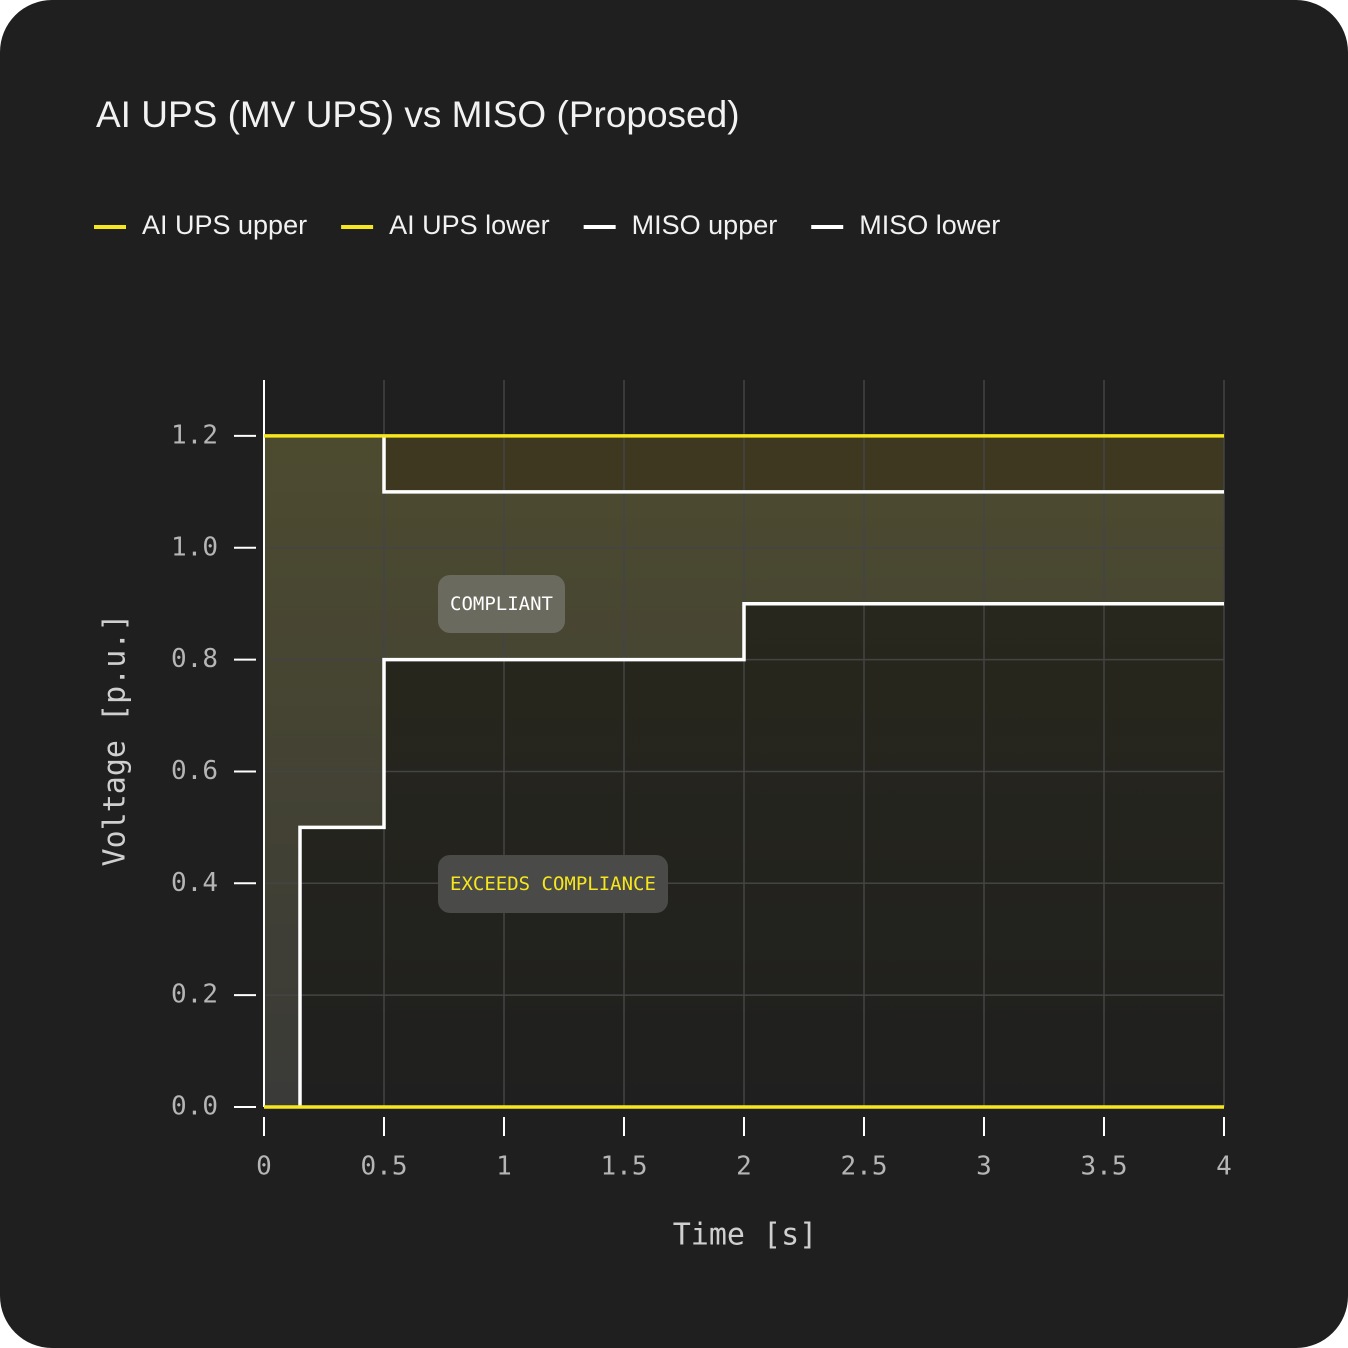 This screenshot has width=1348, height=1348. Describe the element at coordinates (929, 225) in the screenshot. I see `legend-label: MISO lower` at that location.